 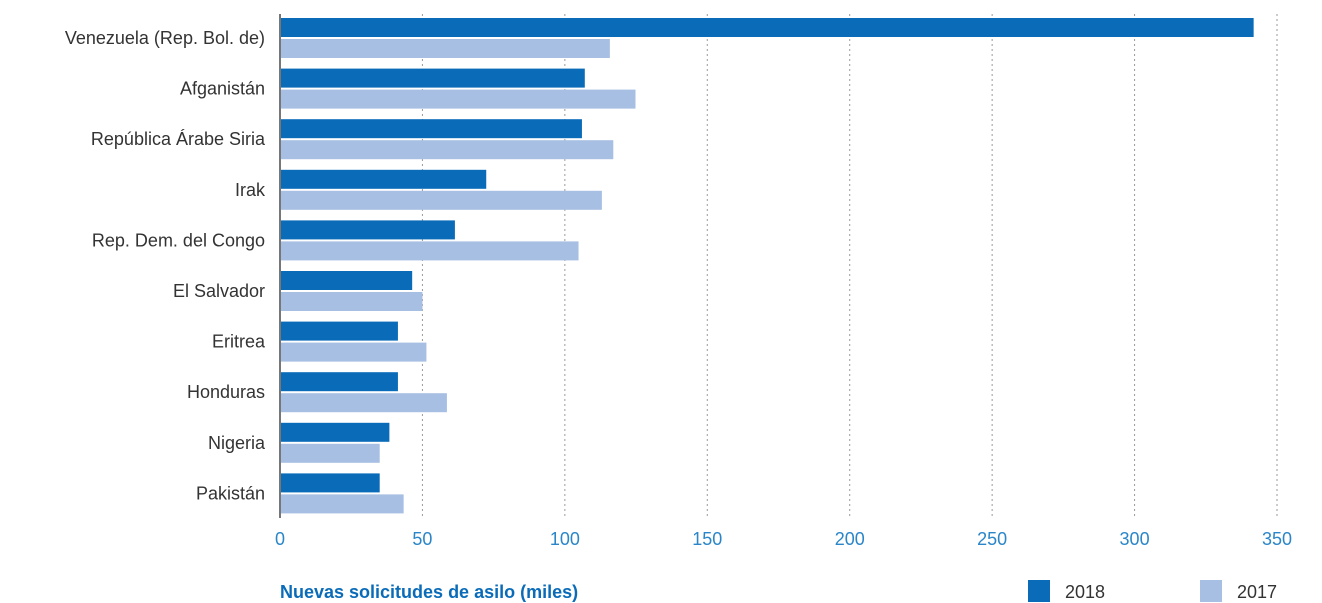 What do you see at coordinates (178, 240) in the screenshot?
I see `category-label: Rep. Dem. del Congo` at bounding box center [178, 240].